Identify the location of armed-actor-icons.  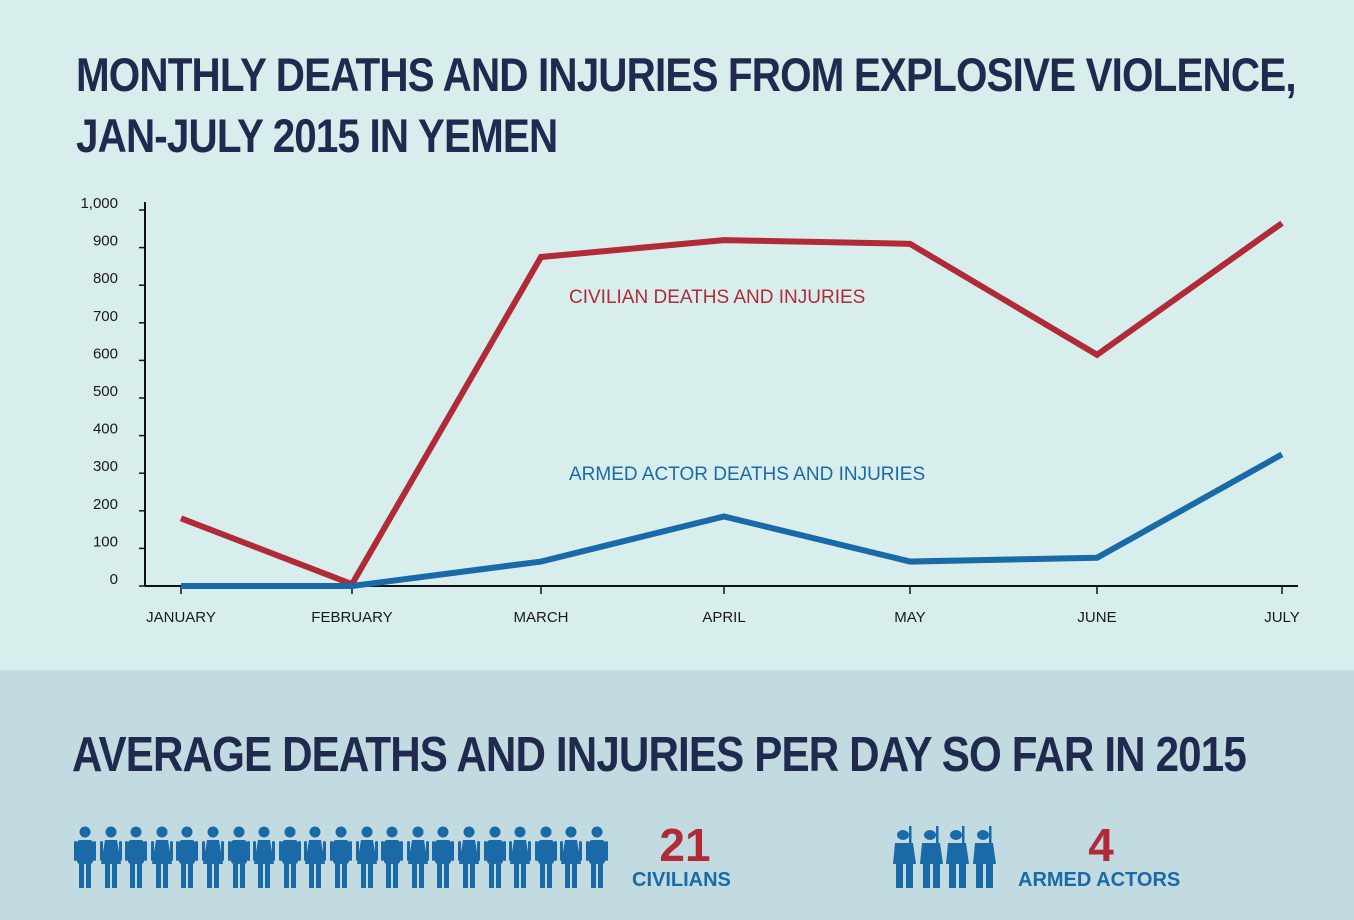
(945, 857).